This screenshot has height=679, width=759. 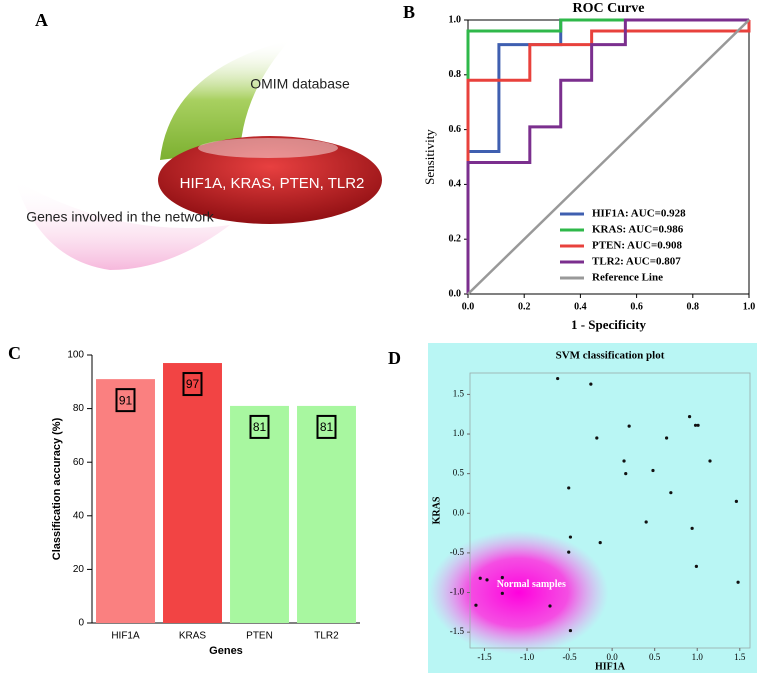 I want to click on y-tick-label: 20, so click(x=79, y=569).